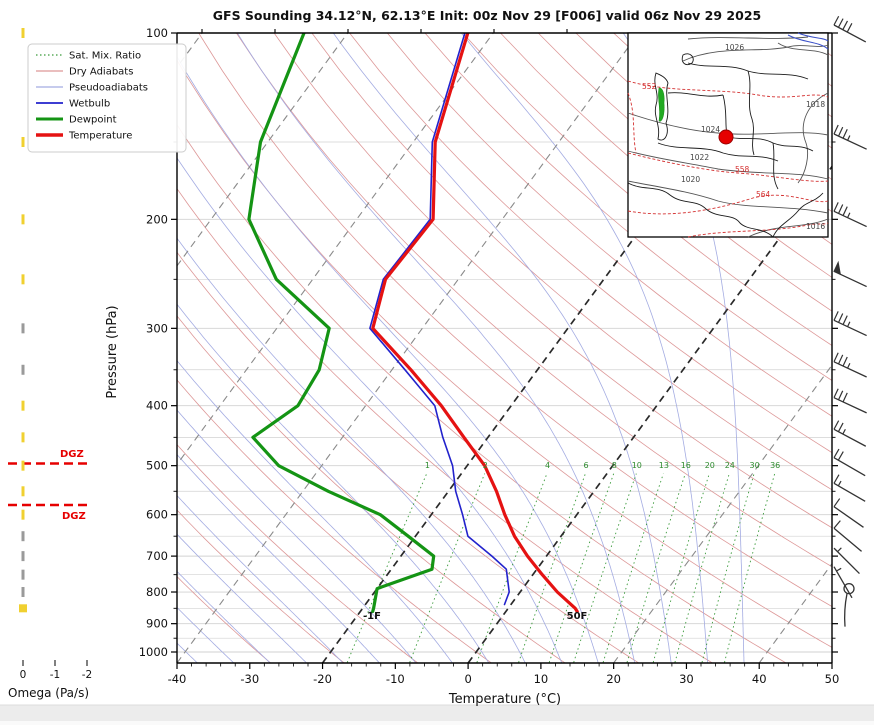 The width and height of the screenshot is (874, 725). I want to click on ytick-label-600: 600, so click(157, 515).